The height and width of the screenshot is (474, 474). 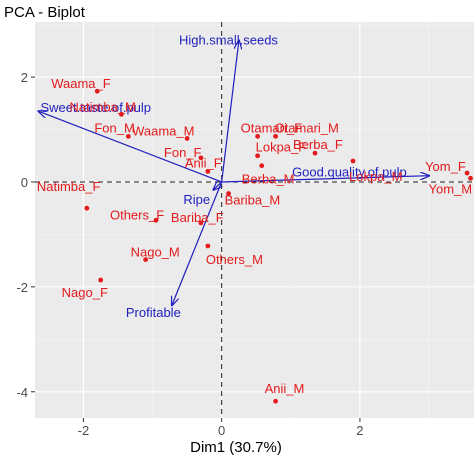 What do you see at coordinates (153, 312) in the screenshot?
I see `variable-label: Profitable` at bounding box center [153, 312].